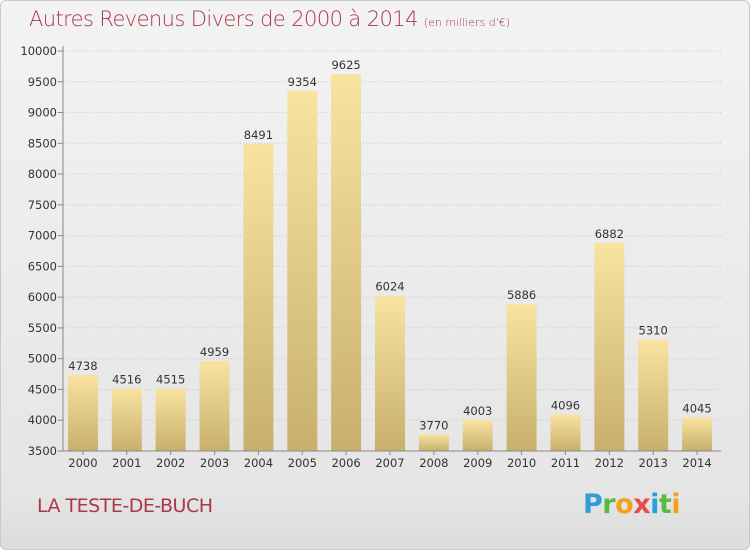 The height and width of the screenshot is (550, 750). Describe the element at coordinates (389, 463) in the screenshot. I see `x-tick-label: 2007` at that location.